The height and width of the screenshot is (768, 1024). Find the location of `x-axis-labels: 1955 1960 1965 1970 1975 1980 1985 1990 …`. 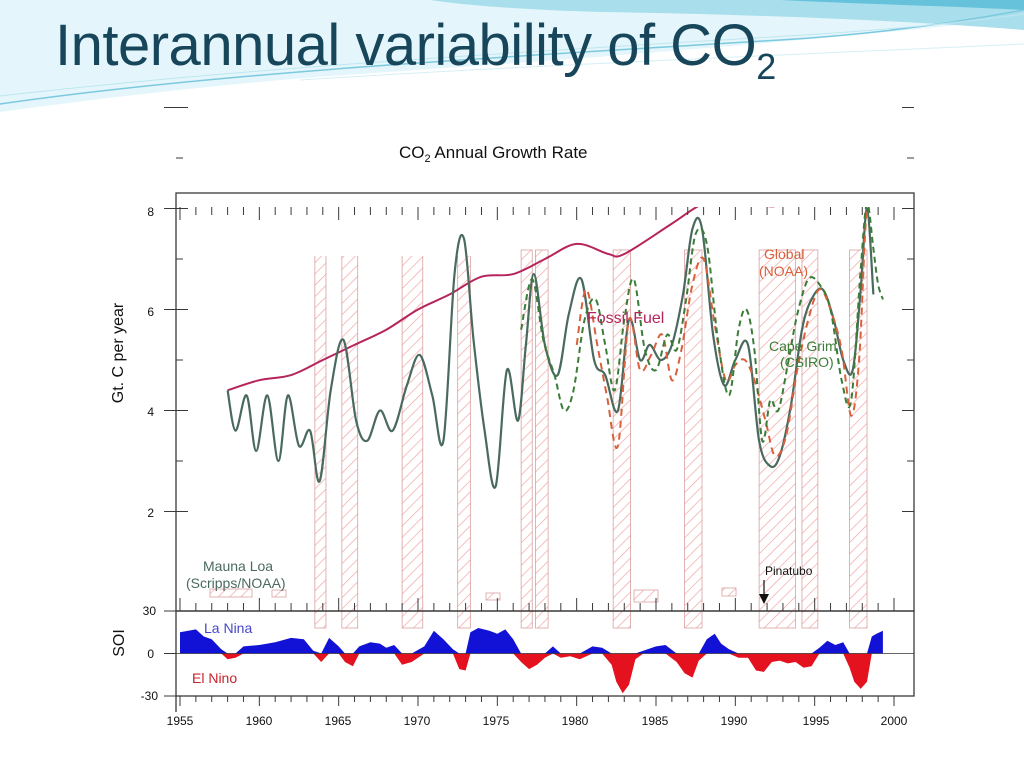

x-axis-labels: 1955 1960 1965 1970 1975 1980 1985 1990 … is located at coordinates (537, 721).